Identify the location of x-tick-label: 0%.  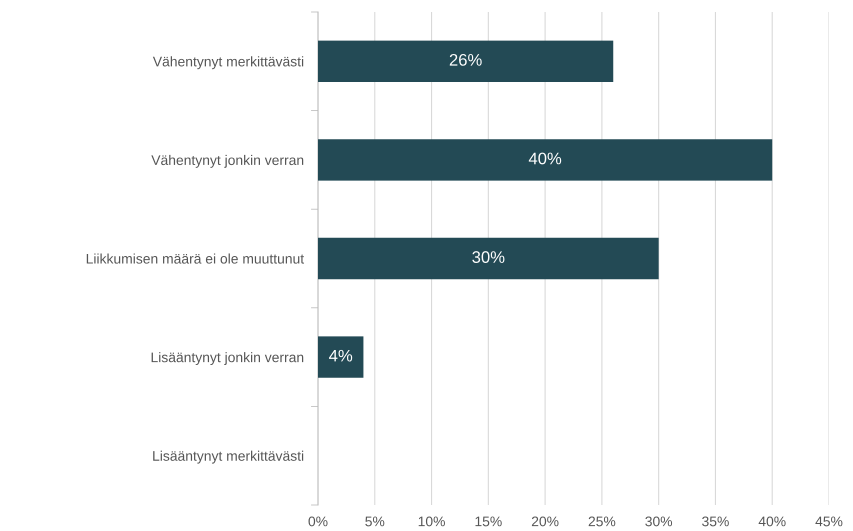
(318, 521).